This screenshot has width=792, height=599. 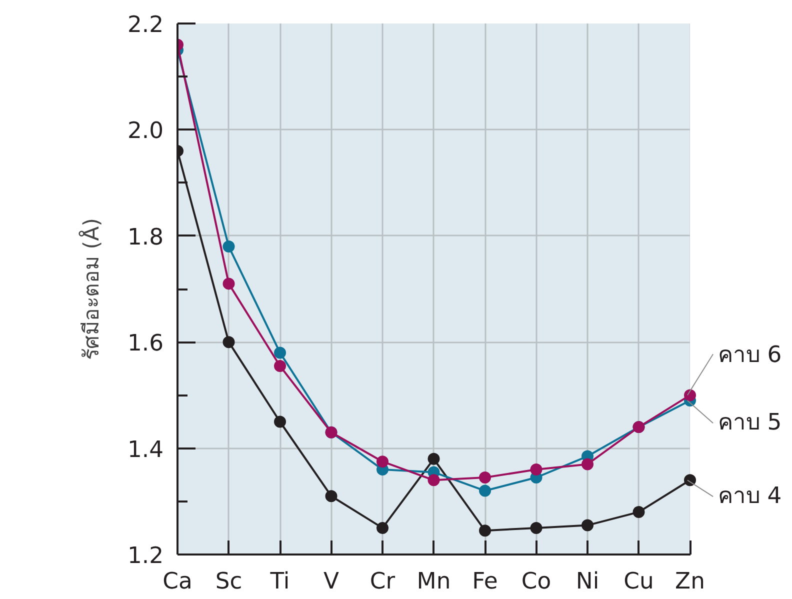 What do you see at coordinates (145, 556) in the screenshot?
I see `y-tick-label: 1.2` at bounding box center [145, 556].